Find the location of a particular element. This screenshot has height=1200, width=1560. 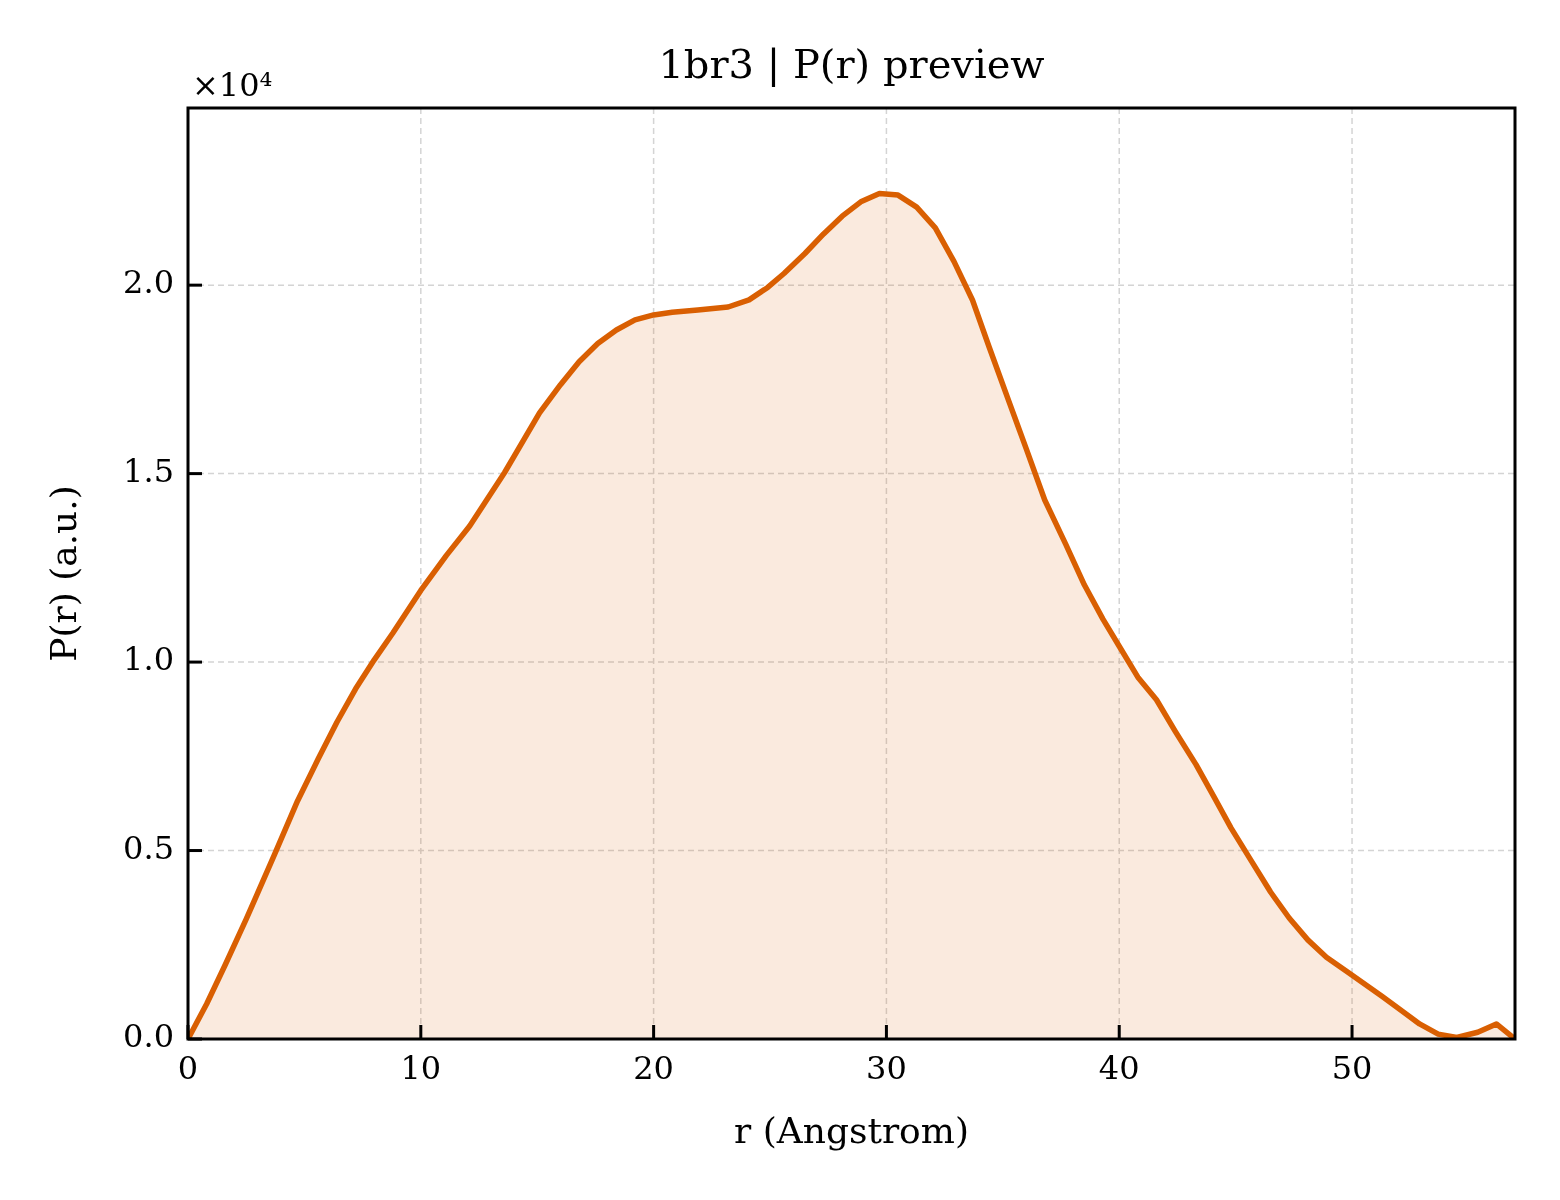

text: ×10⁴ is located at coordinates (232, 85).